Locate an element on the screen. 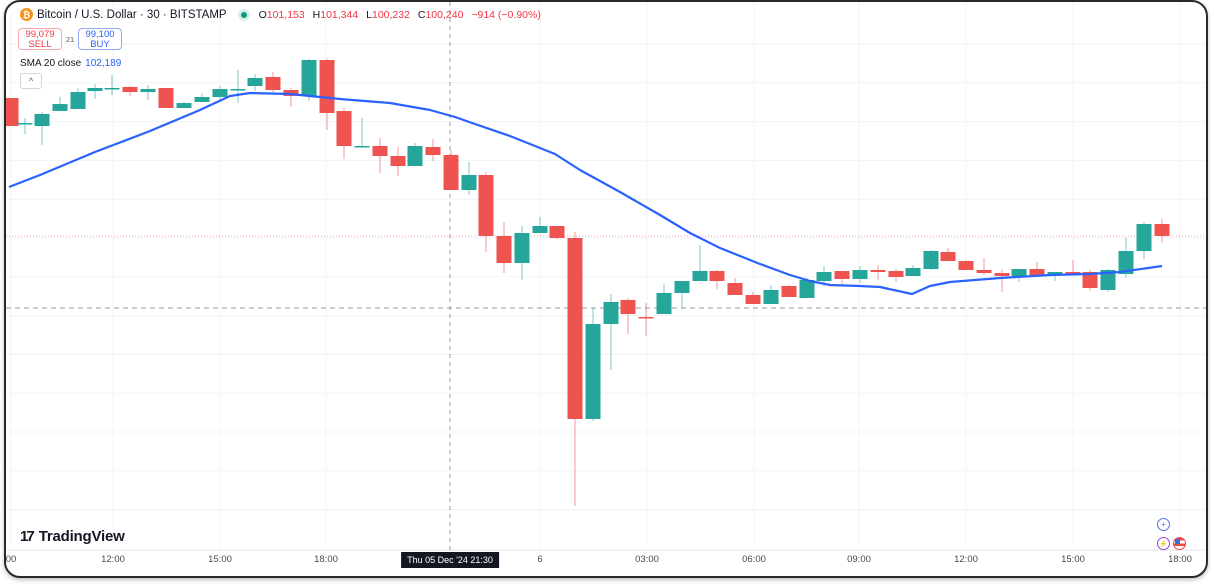 This screenshot has height=584, width=1214. low-label: L is located at coordinates (369, 14).